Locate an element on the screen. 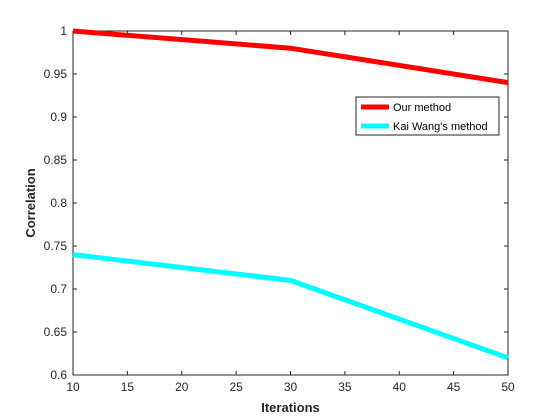 The image size is (560, 420). y-tick-label: 0.75 is located at coordinates (56, 246).